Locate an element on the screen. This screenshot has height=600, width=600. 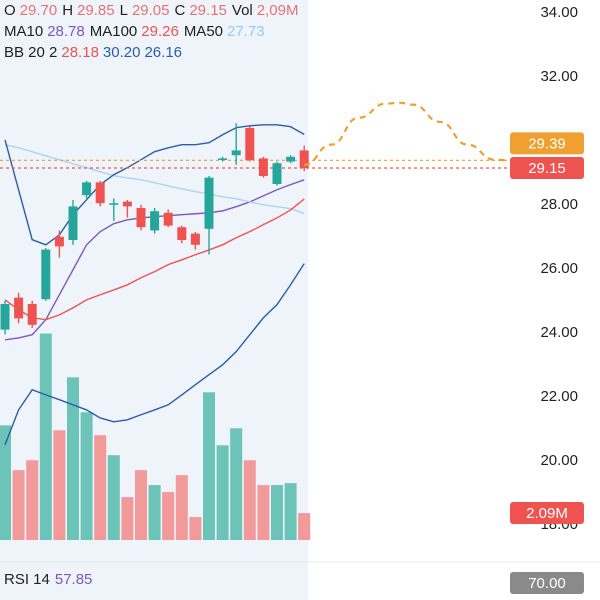
rsi-legend: RSI 14 57.85 is located at coordinates (48, 579).